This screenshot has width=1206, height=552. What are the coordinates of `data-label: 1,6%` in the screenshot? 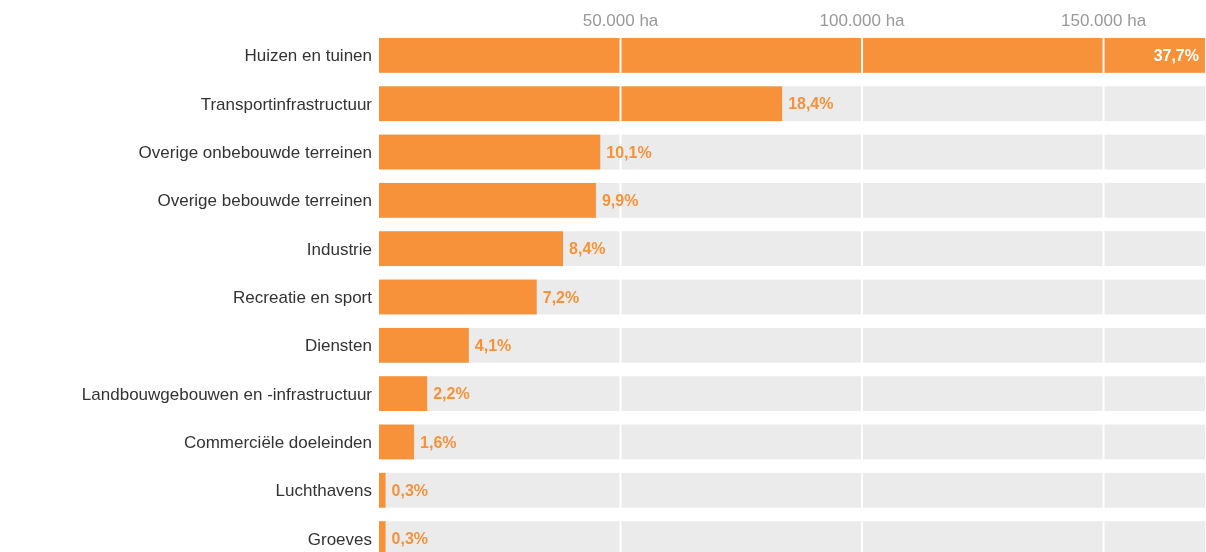 It's located at (438, 442).